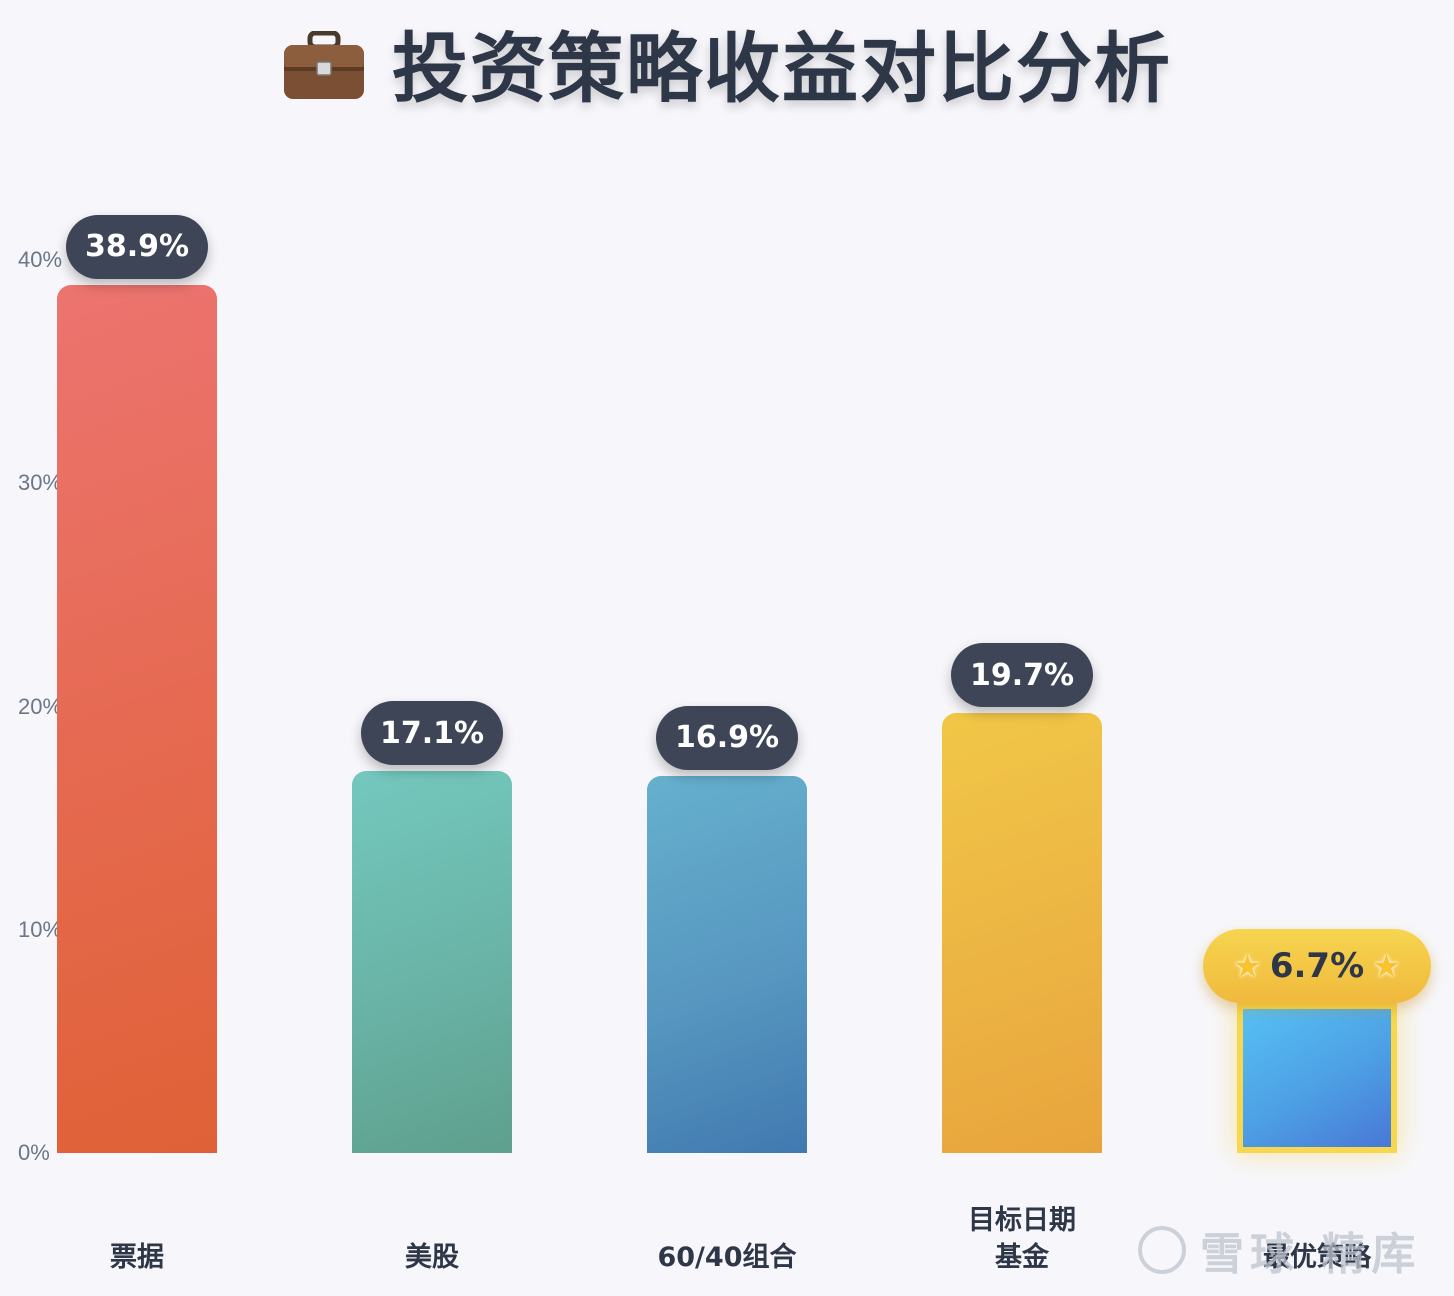  I want to click on briefcase-icon, so click(324, 65).